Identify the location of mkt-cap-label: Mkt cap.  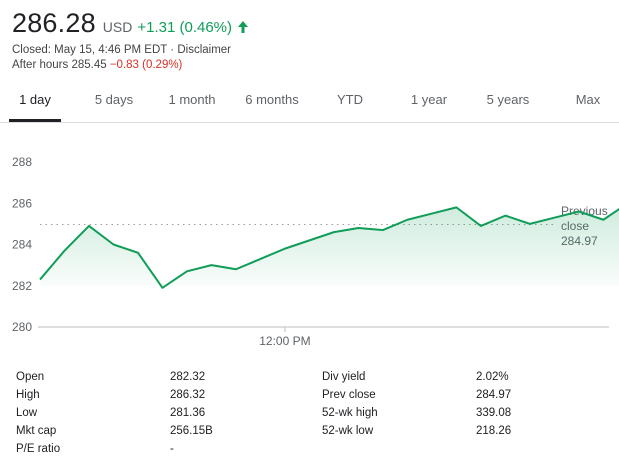
(36, 431).